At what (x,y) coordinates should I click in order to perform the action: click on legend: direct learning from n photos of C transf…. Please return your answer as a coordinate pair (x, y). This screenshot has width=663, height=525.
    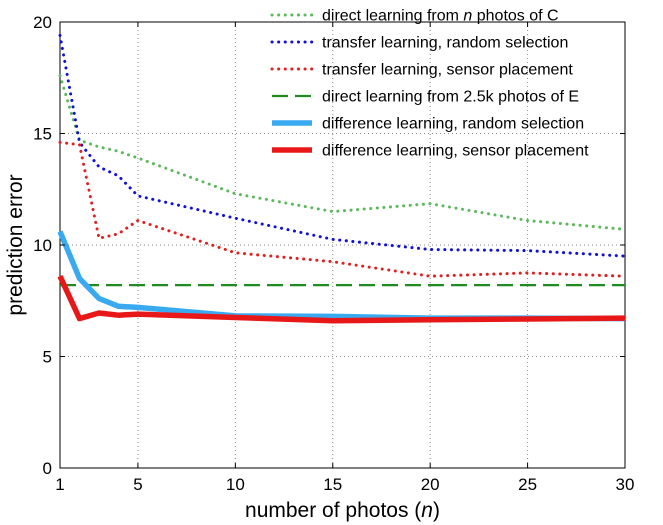
    Looking at the image, I should click on (429, 84).